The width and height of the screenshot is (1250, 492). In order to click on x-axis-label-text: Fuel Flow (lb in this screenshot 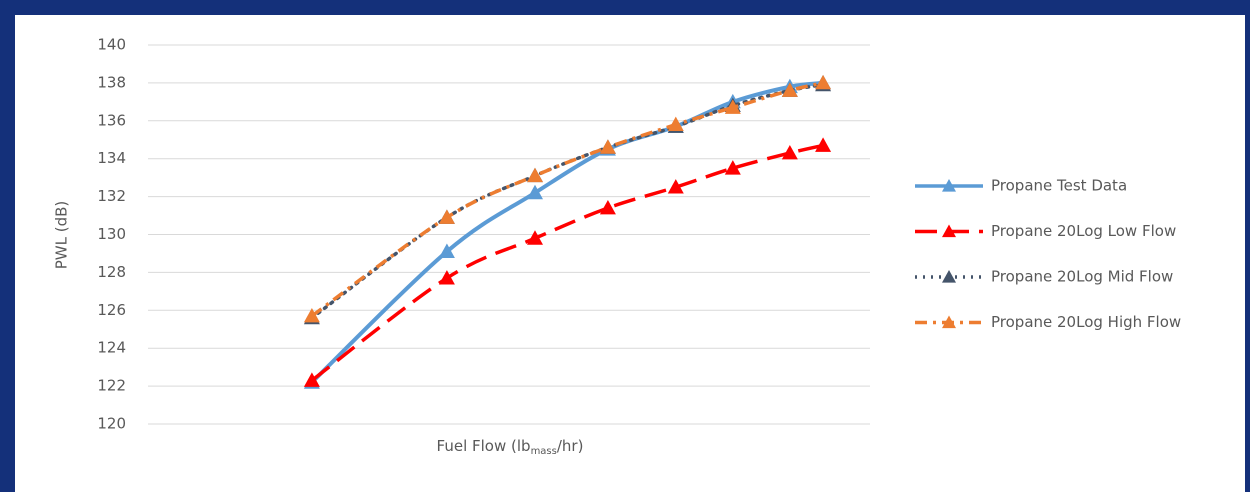, I will do `click(484, 446)`.